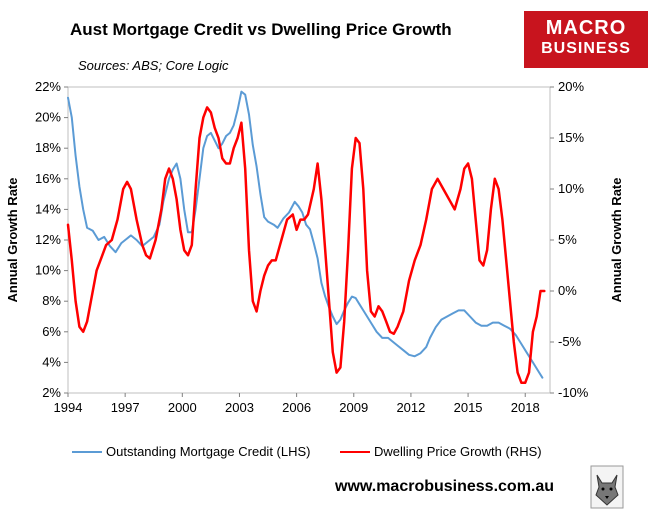  Describe the element at coordinates (570, 341) in the screenshot. I see `right-tick-label: -5%` at that location.